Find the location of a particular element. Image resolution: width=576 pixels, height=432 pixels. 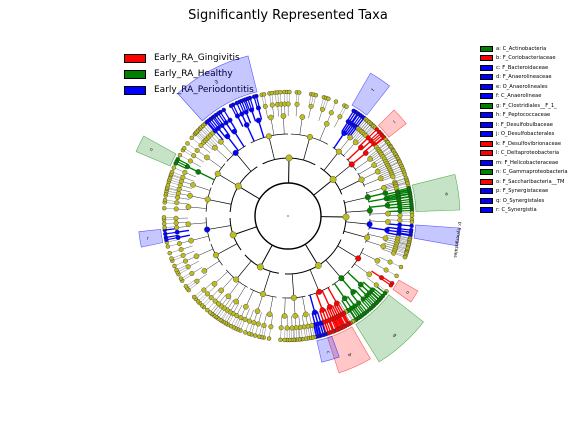

taxa-legend-item: g: F_Clostridiales__F_1_ is located at coordinates (524, 106).